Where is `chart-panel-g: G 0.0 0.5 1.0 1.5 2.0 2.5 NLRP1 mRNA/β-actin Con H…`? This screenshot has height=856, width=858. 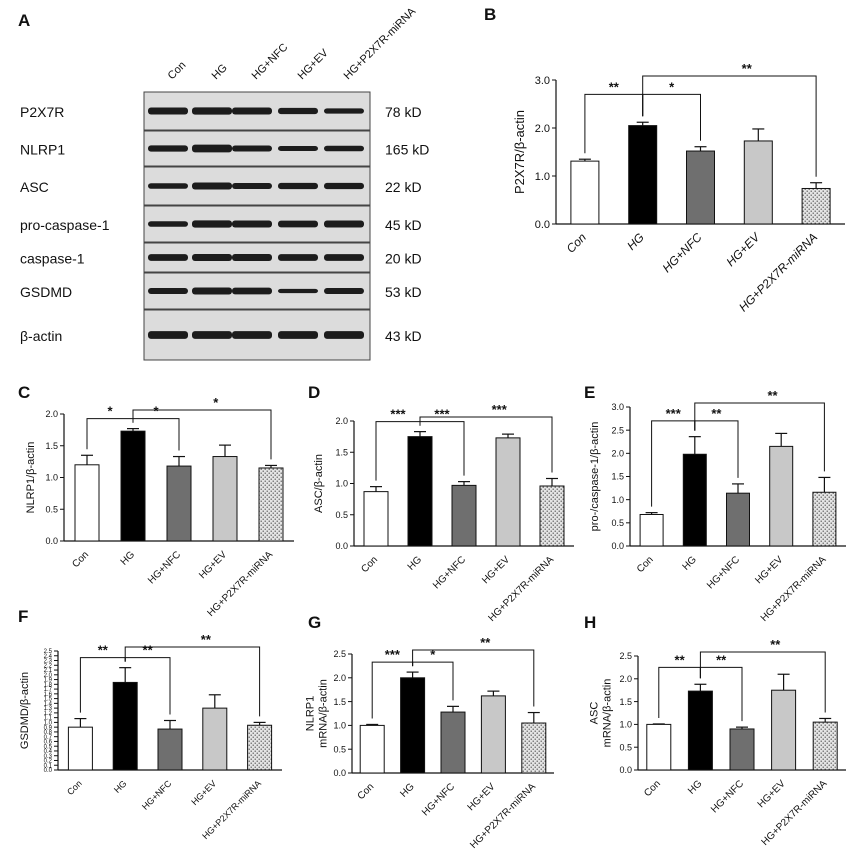 chart-panel-g: G 0.0 0.5 1.0 1.5 2.0 2.5 NLRP1 mRNA/β-actin Con H… is located at coordinates (429, 732).